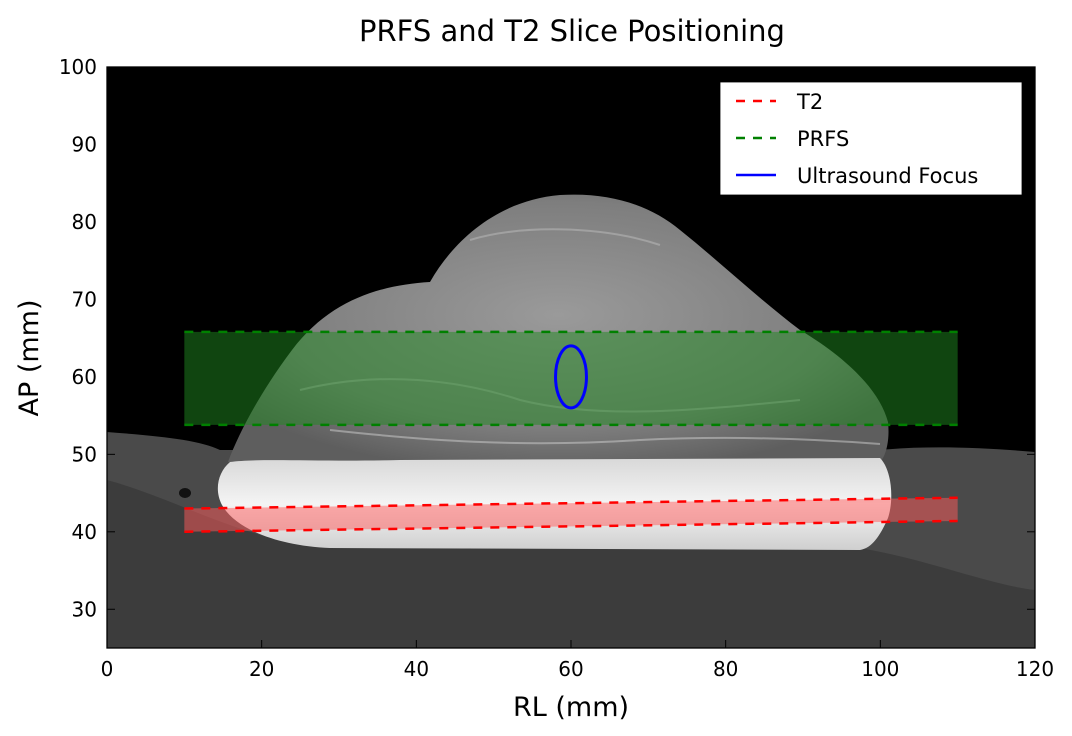  I want to click on legend-label-t2: T2, so click(809, 102).